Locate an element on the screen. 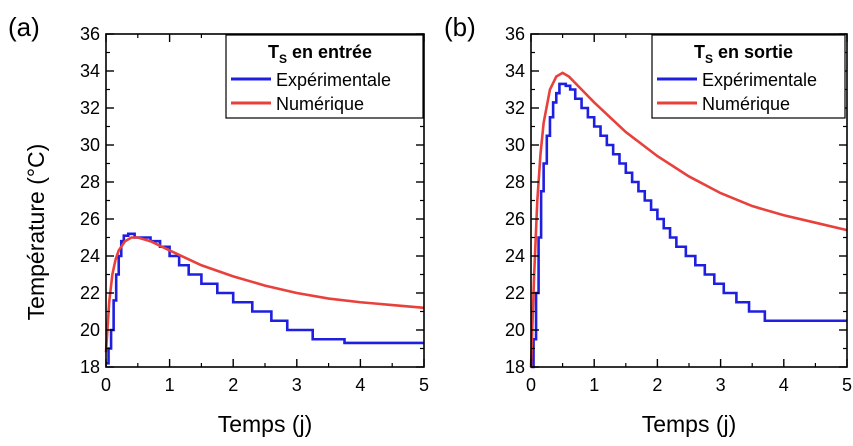  panel-a-y-tick-label: 30 is located at coordinates (90, 145).